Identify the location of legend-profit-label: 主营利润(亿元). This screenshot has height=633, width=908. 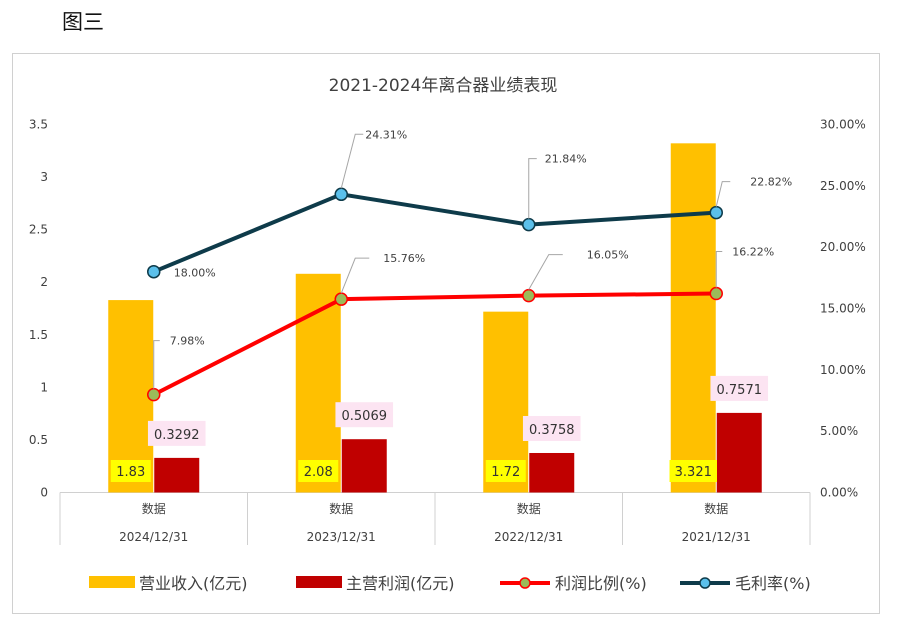
(400, 583).